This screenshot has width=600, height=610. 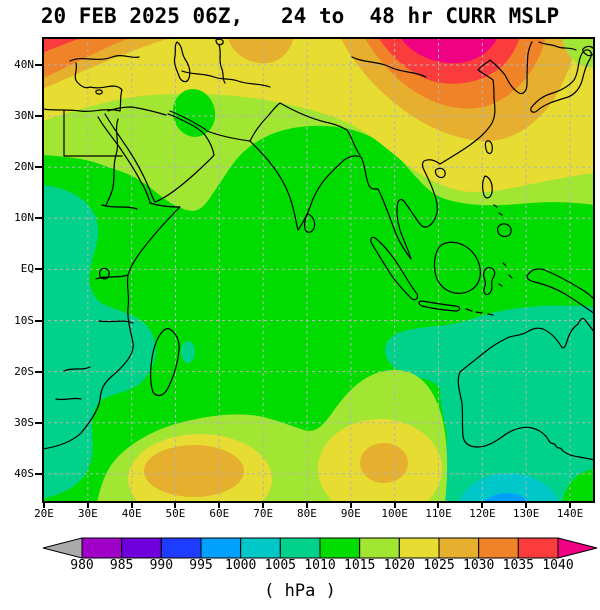 I want to click on x-axis-tick-label: 50E, so click(x=175, y=513).